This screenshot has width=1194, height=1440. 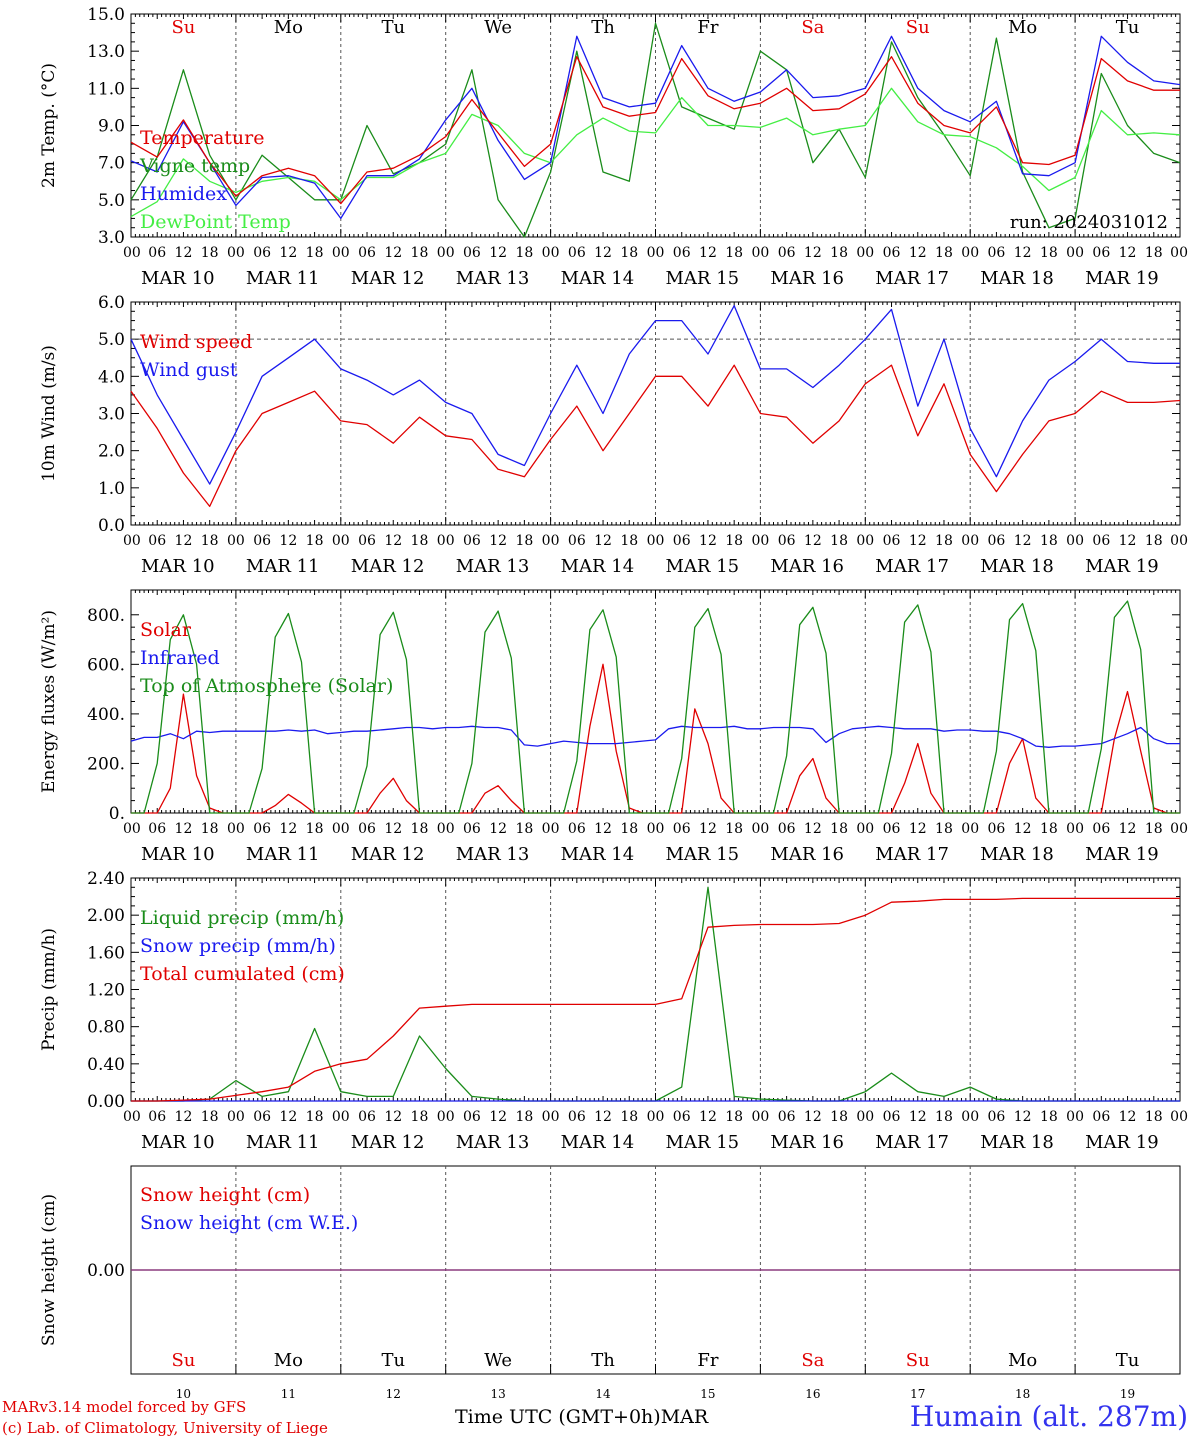 What do you see at coordinates (49, 701) in the screenshot?
I see `y-axis-title: Energy fluxes (W/m²)` at bounding box center [49, 701].